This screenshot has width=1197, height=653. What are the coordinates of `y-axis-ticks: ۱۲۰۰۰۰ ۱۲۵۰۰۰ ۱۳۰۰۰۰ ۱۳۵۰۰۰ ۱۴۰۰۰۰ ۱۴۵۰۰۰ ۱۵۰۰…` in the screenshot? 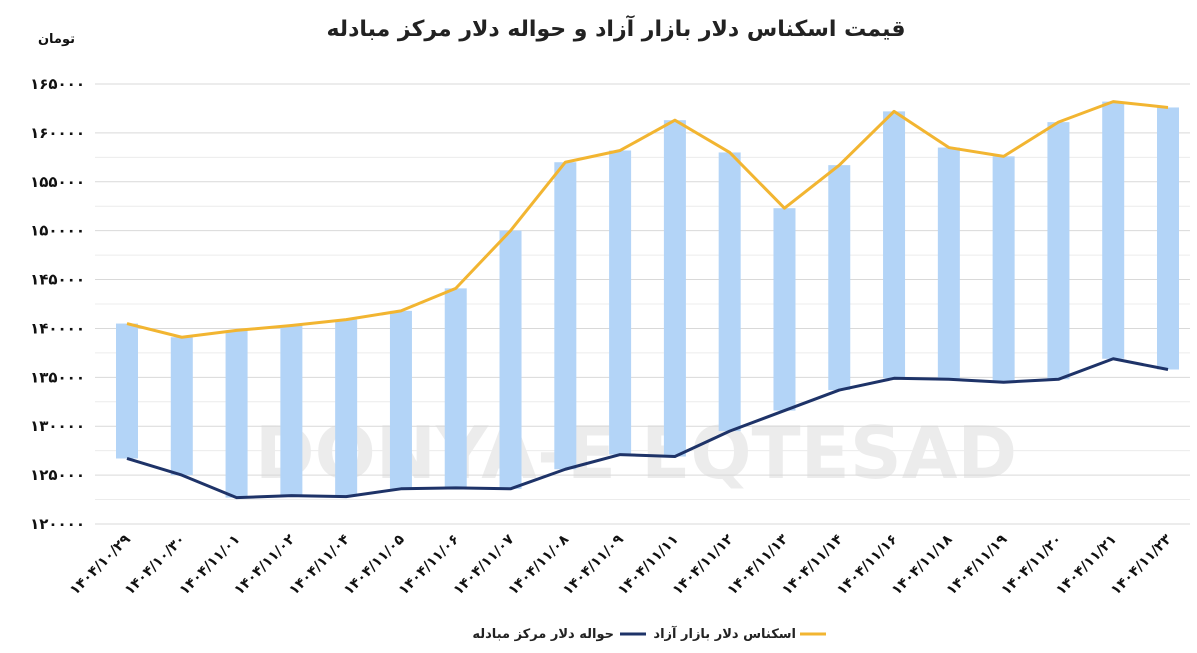 It's located at (57, 304).